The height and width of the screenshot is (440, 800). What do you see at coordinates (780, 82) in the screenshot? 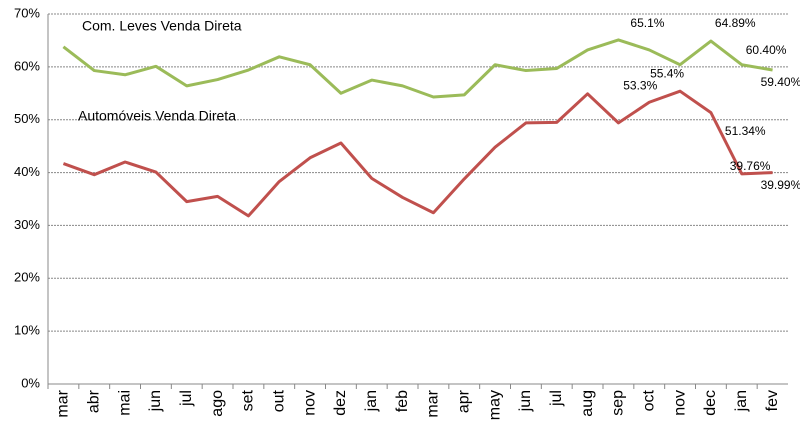
I see `value-label: 59.40%` at bounding box center [780, 82].